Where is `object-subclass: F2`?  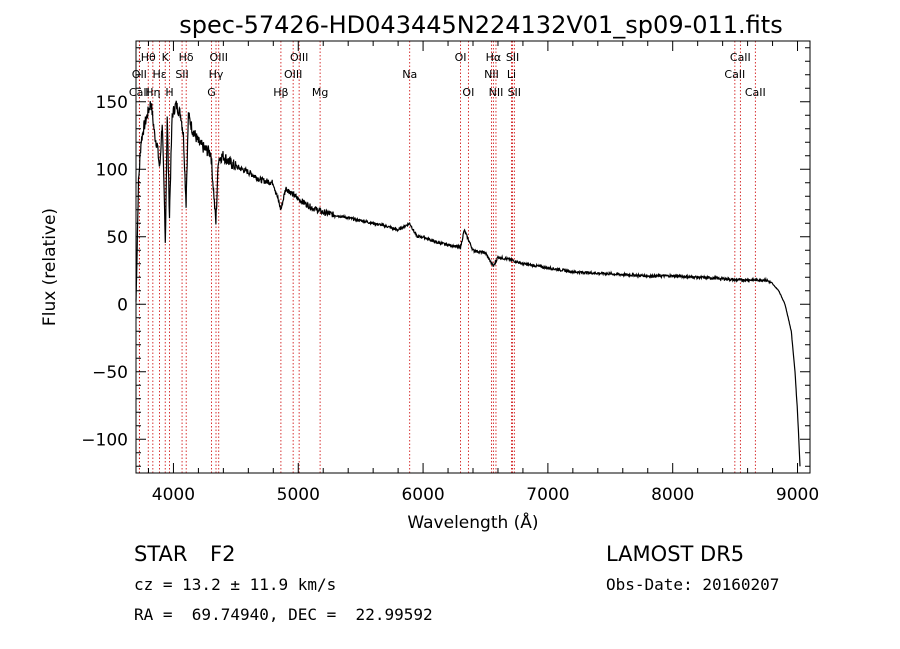
object-subclass: F2 is located at coordinates (223, 554).